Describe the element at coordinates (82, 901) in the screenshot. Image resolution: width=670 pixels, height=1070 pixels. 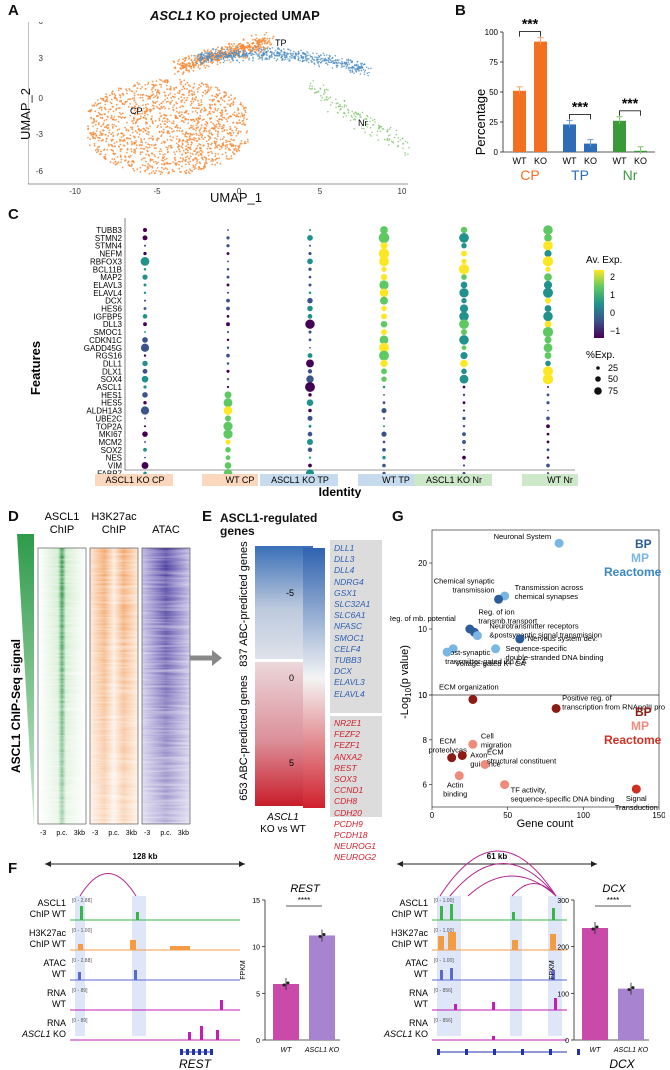
I see `track-range: [0 - 2.88]` at that location.